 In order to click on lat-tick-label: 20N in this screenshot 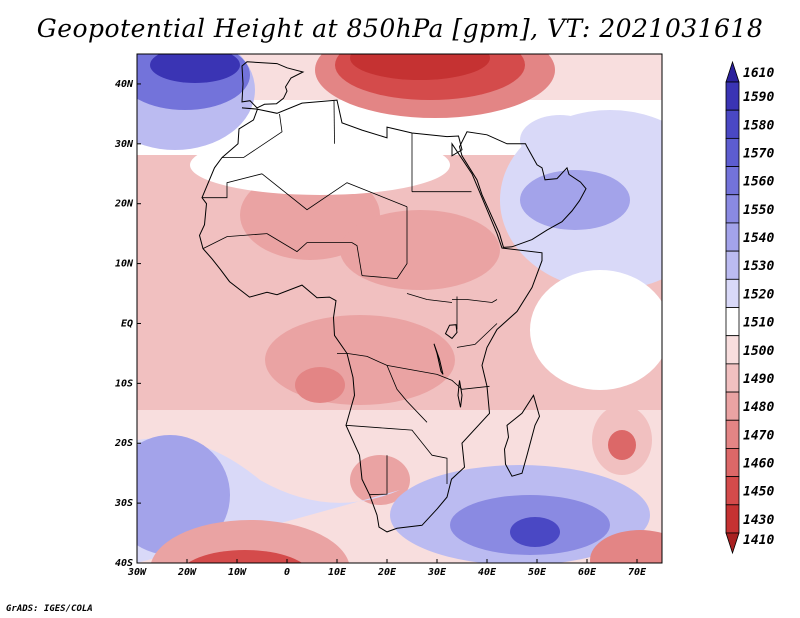, I will do `click(124, 204)`.